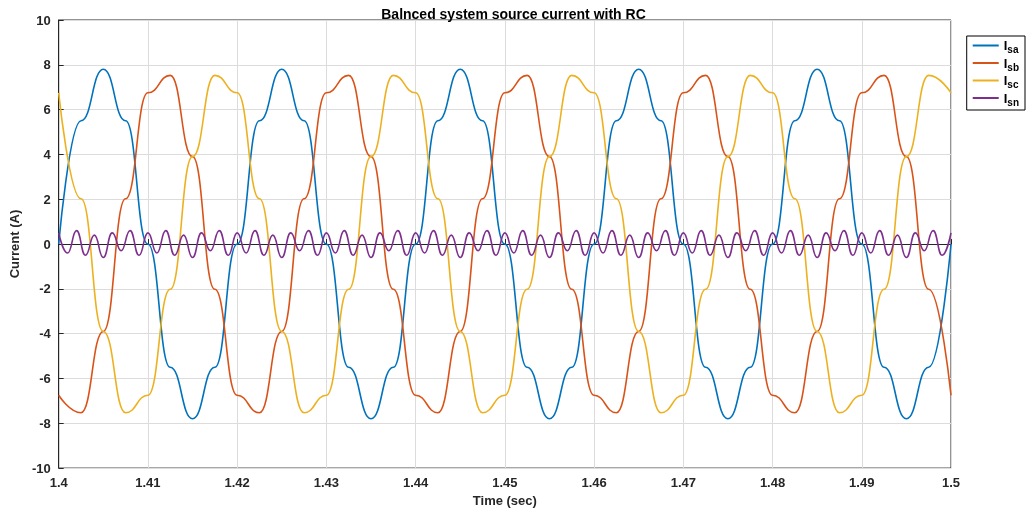 The width and height of the screenshot is (1027, 512). What do you see at coordinates (504, 500) in the screenshot?
I see `x-axis-title: Time (sec)` at bounding box center [504, 500].